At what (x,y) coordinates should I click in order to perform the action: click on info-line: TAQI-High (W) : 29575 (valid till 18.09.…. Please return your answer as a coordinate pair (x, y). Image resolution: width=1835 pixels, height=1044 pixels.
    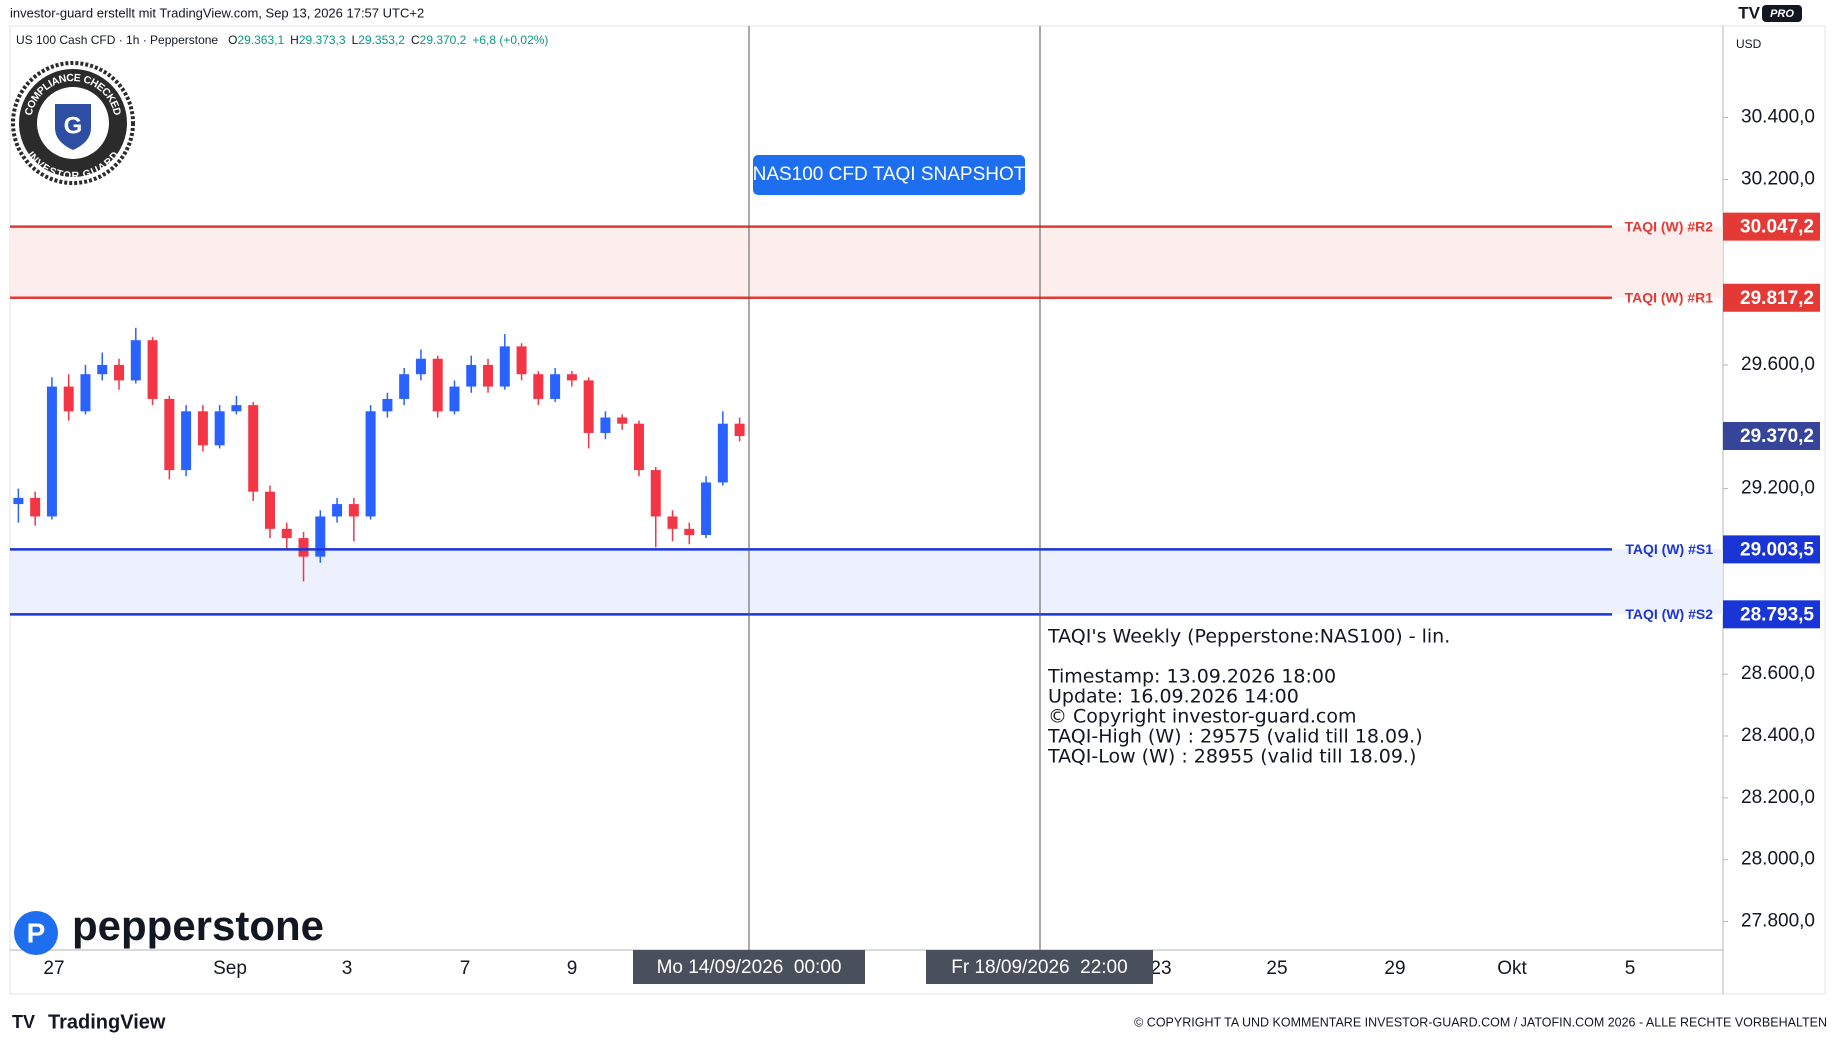
    Looking at the image, I should click on (1235, 737).